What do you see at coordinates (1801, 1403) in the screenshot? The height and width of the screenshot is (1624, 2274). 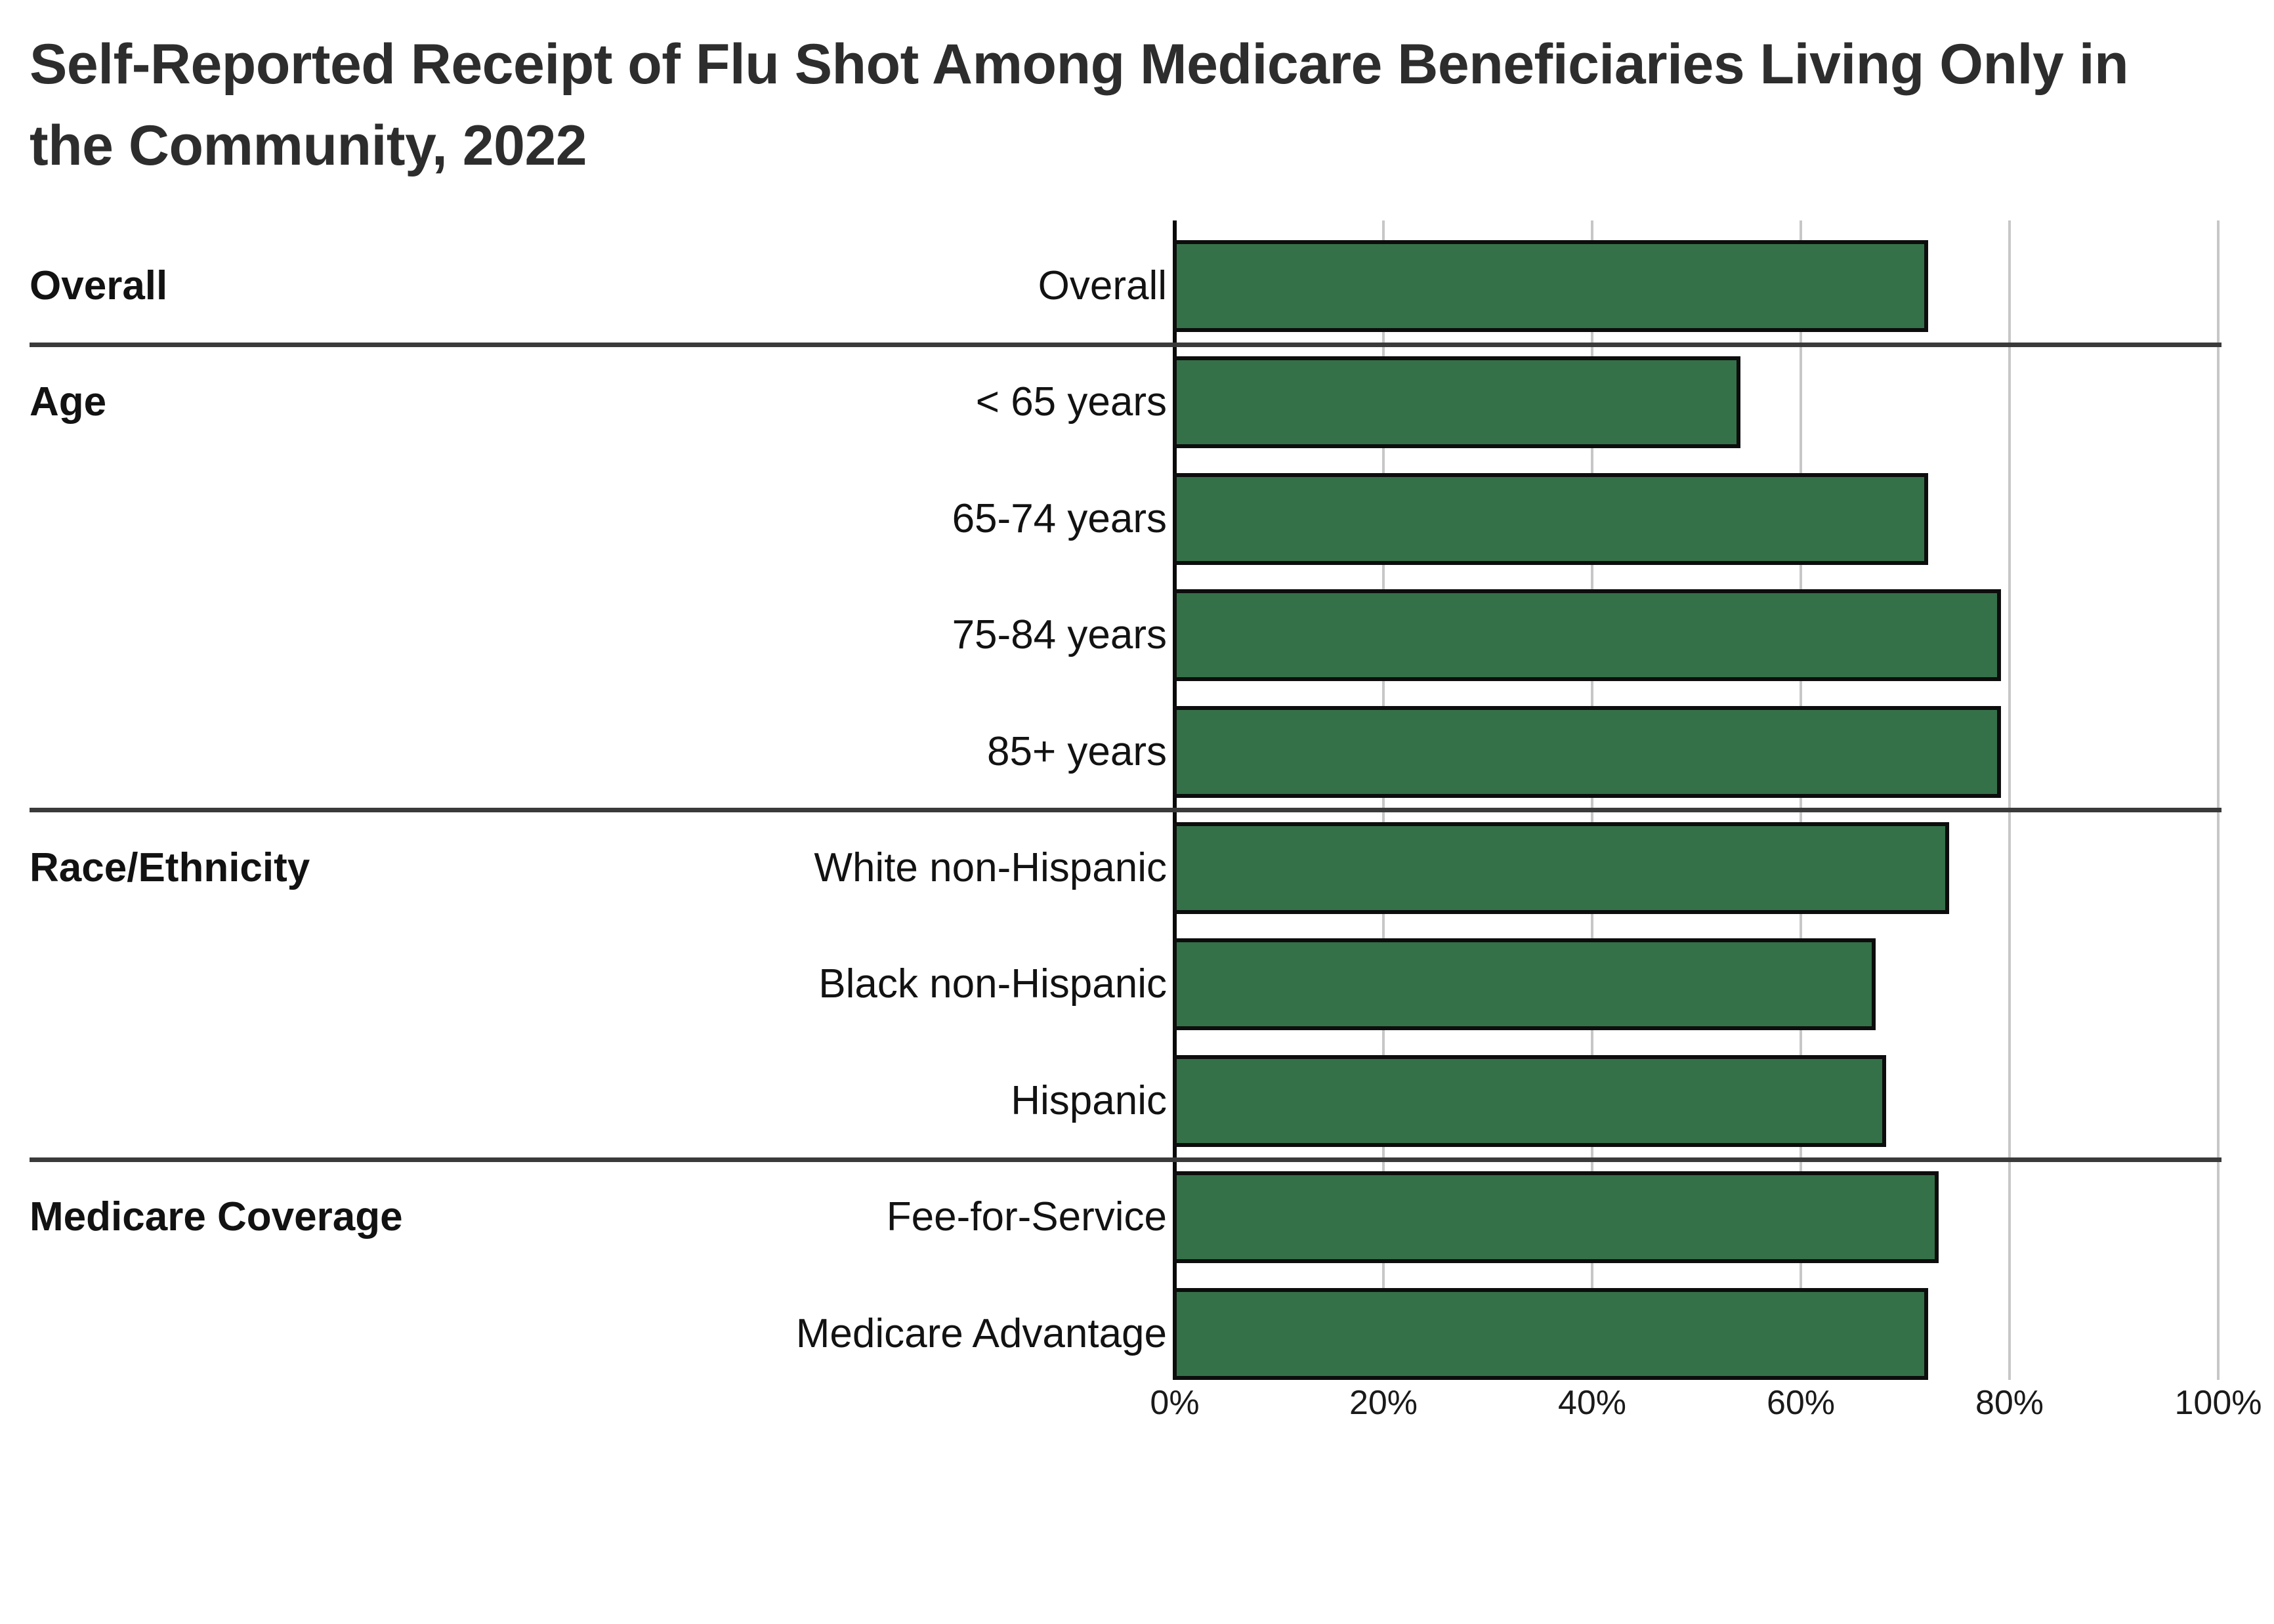 I see `x-tick-label-60pct: 60%` at bounding box center [1801, 1403].